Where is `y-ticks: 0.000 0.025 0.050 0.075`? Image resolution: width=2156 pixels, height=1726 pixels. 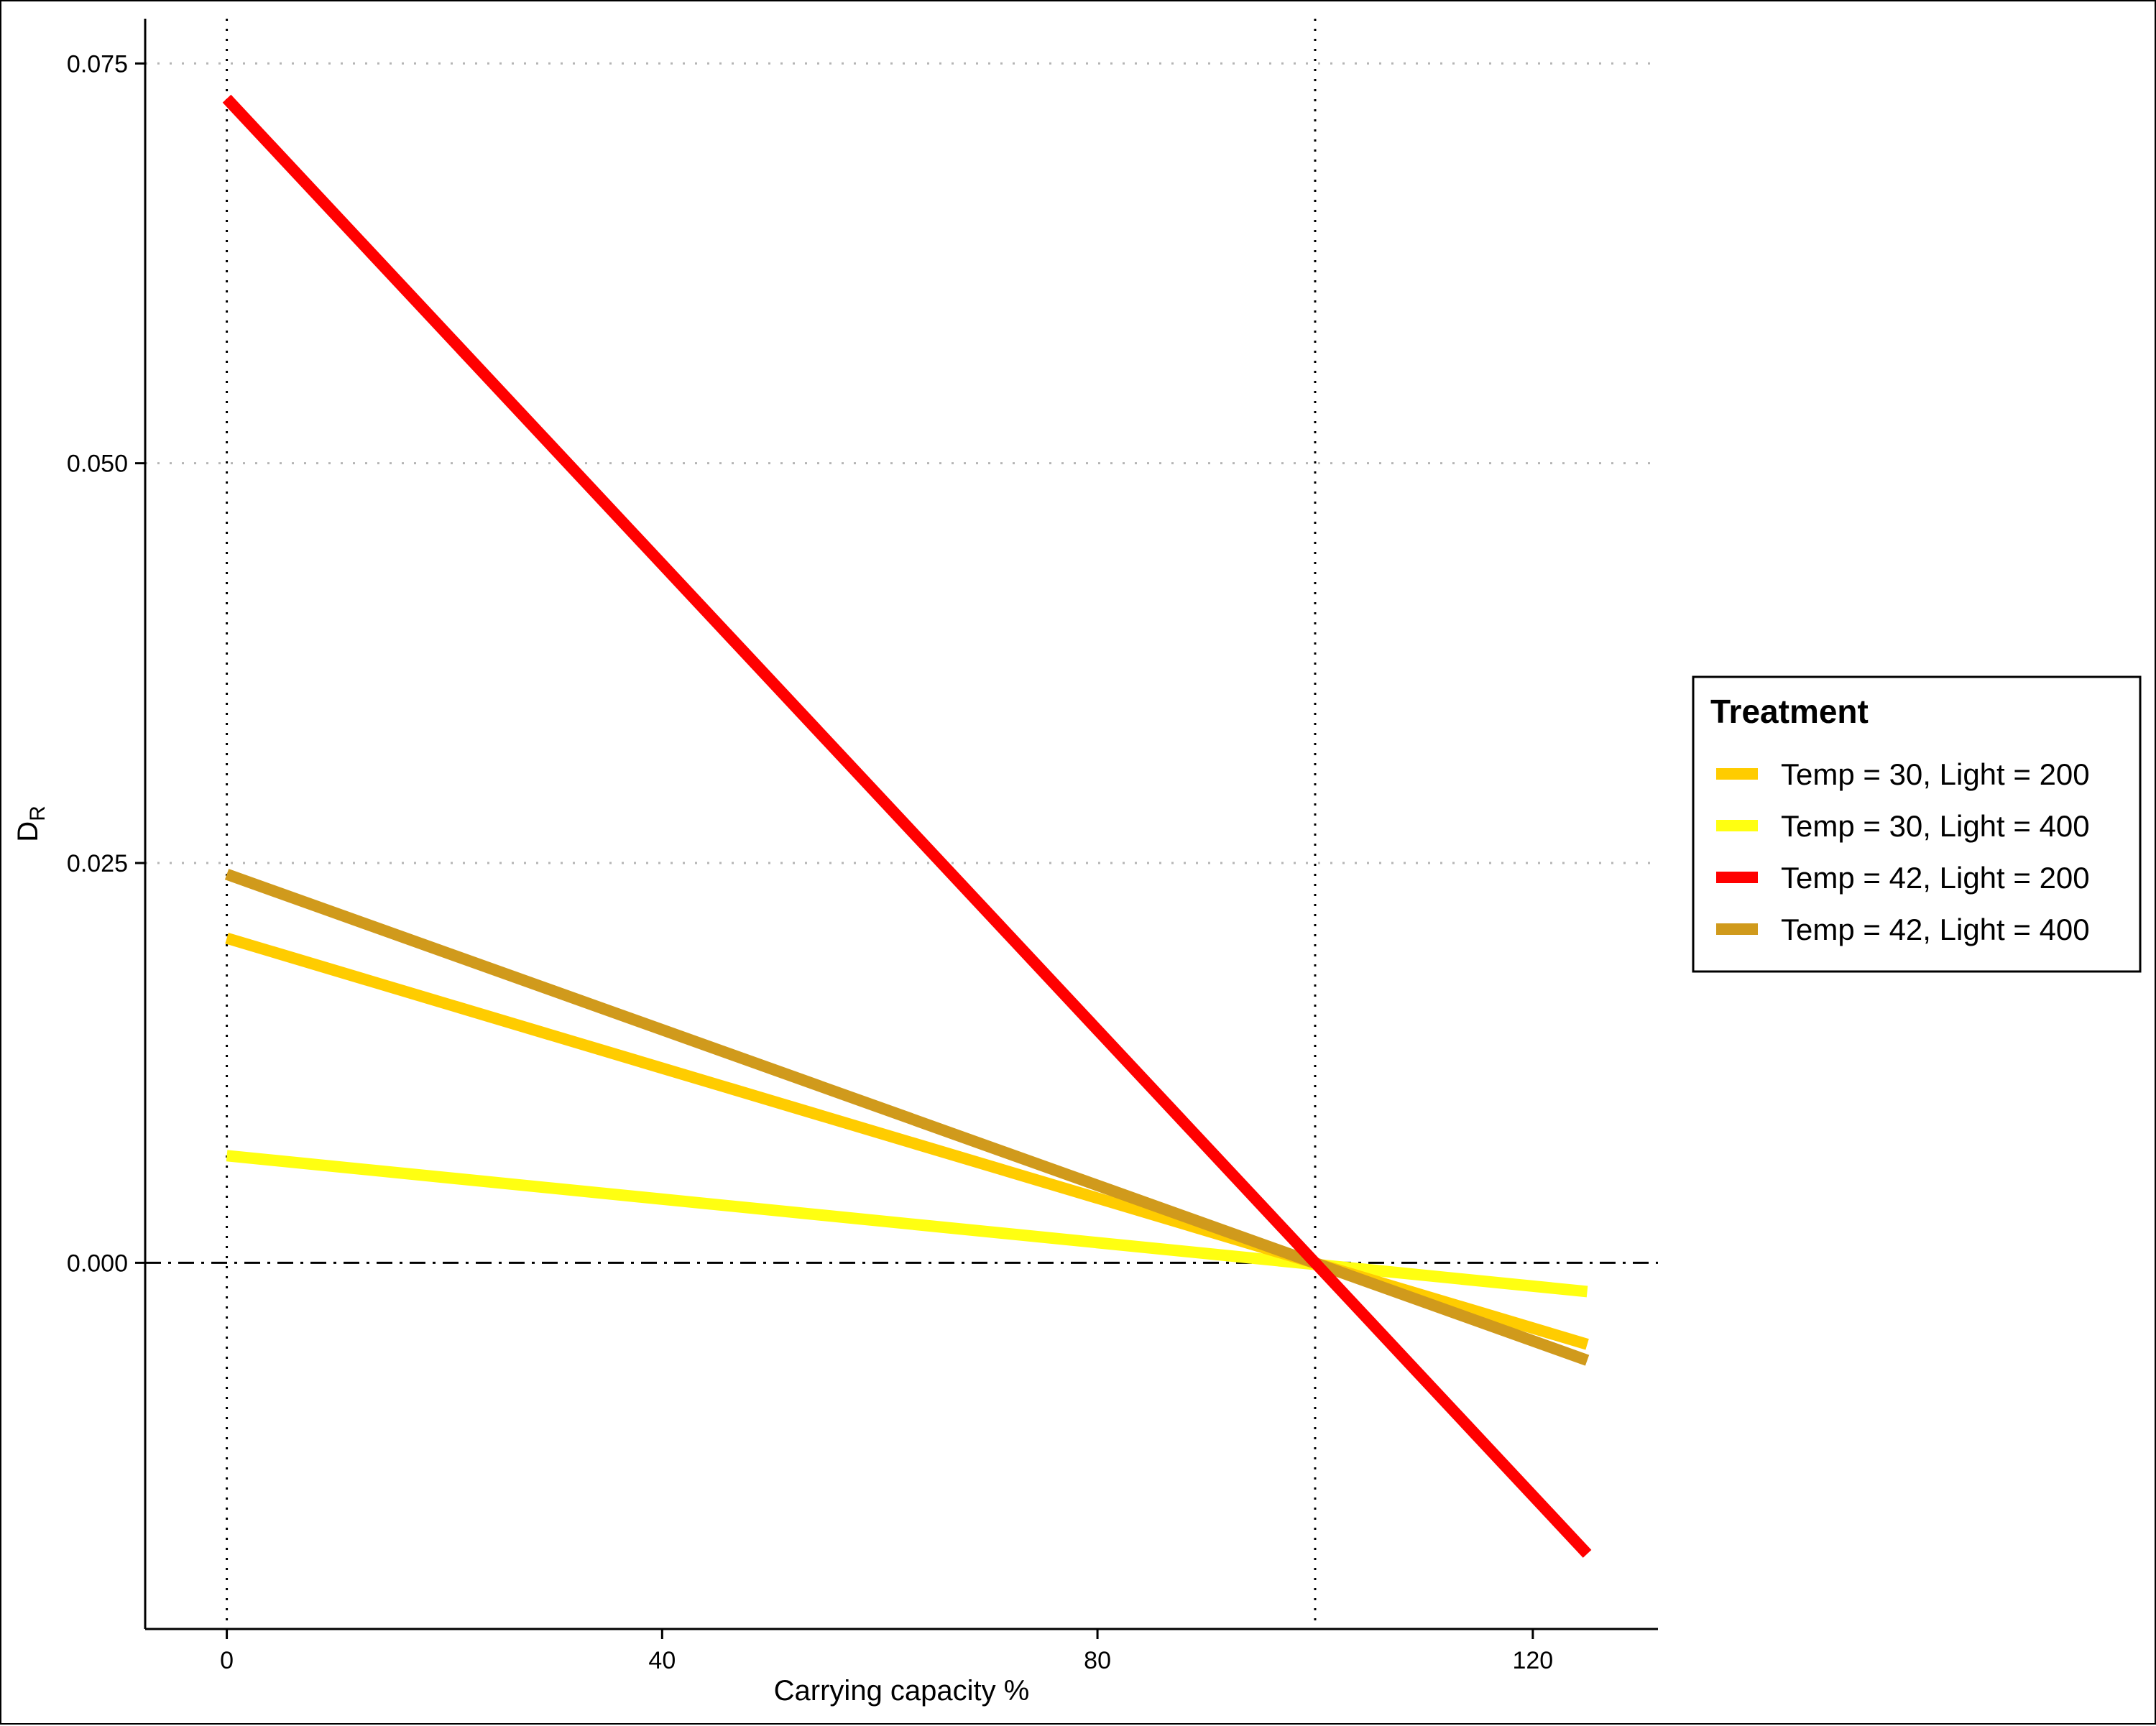
y-ticks: 0.000 0.025 0.050 0.075 is located at coordinates (106, 663).